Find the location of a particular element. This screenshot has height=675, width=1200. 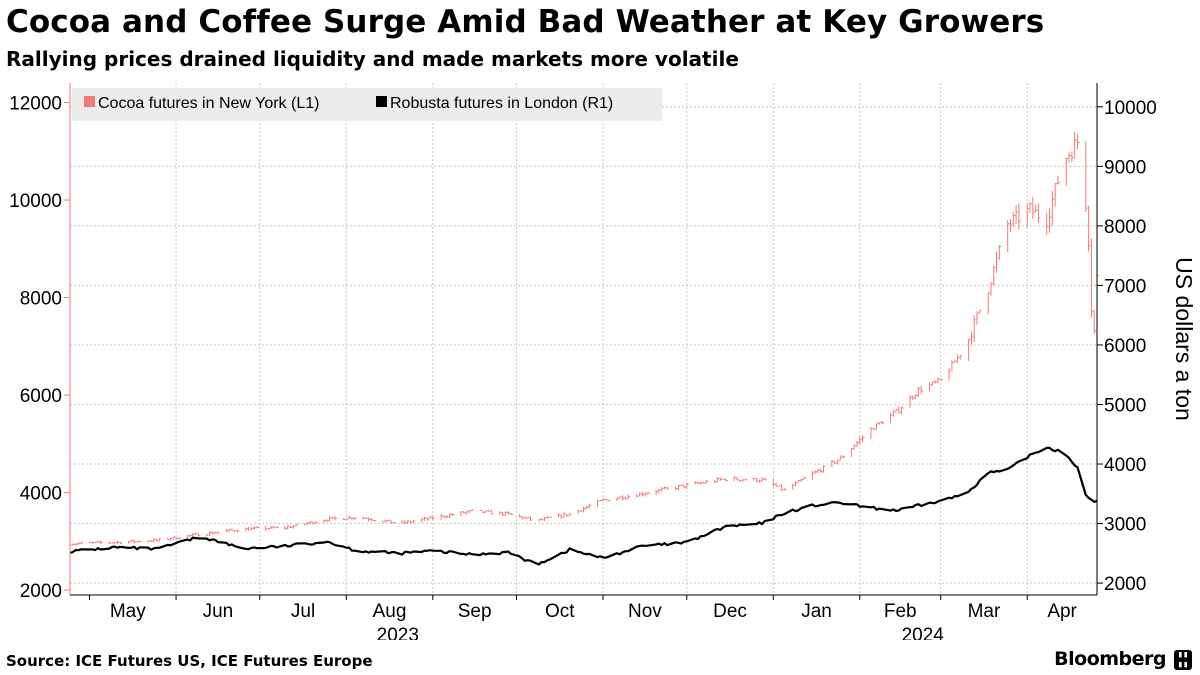

right-axis-tick-label: 8000 is located at coordinates (1125, 227).